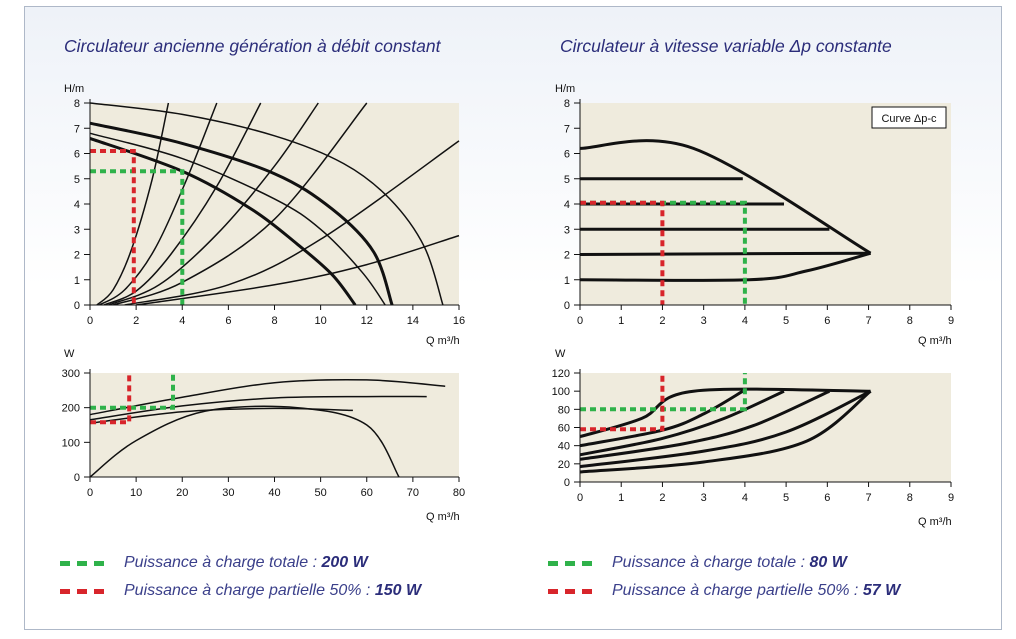 This screenshot has height=639, width=1016. Describe the element at coordinates (77, 230) in the screenshot. I see `left-head-y-tick-label: 3` at that location.